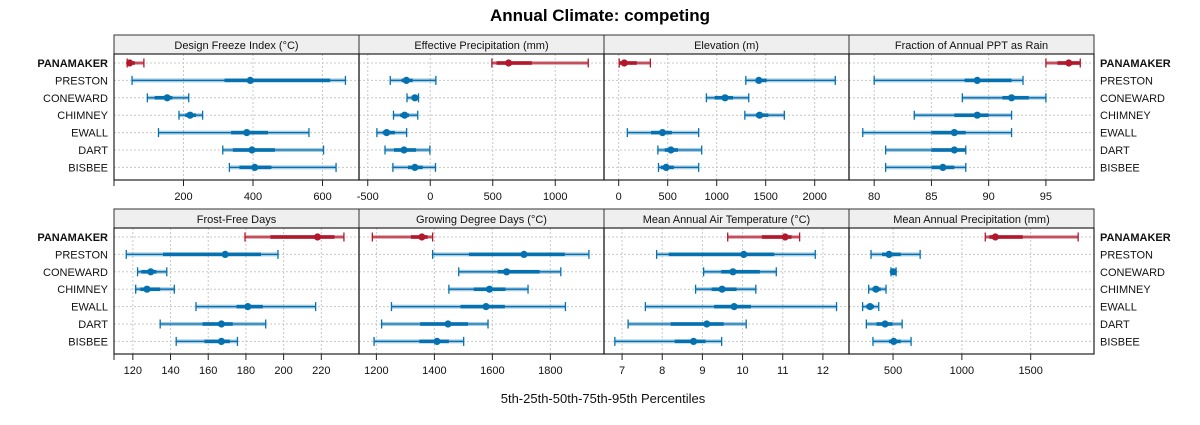 This screenshot has height=425, width=1200. What do you see at coordinates (1115, 325) in the screenshot?
I see `row-label-right: DART` at bounding box center [1115, 325].